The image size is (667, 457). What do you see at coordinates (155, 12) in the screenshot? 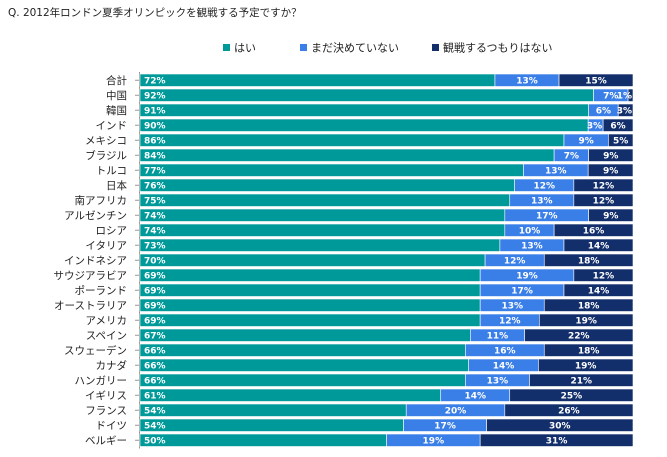
I see `chart-title: Q. 2012年ロンドン夏季オリンピックを観戦する予定ですか？` at bounding box center [155, 12].